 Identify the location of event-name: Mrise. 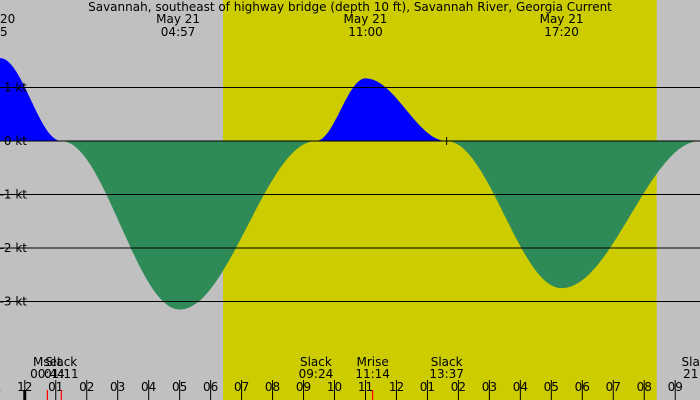
(372, 362).